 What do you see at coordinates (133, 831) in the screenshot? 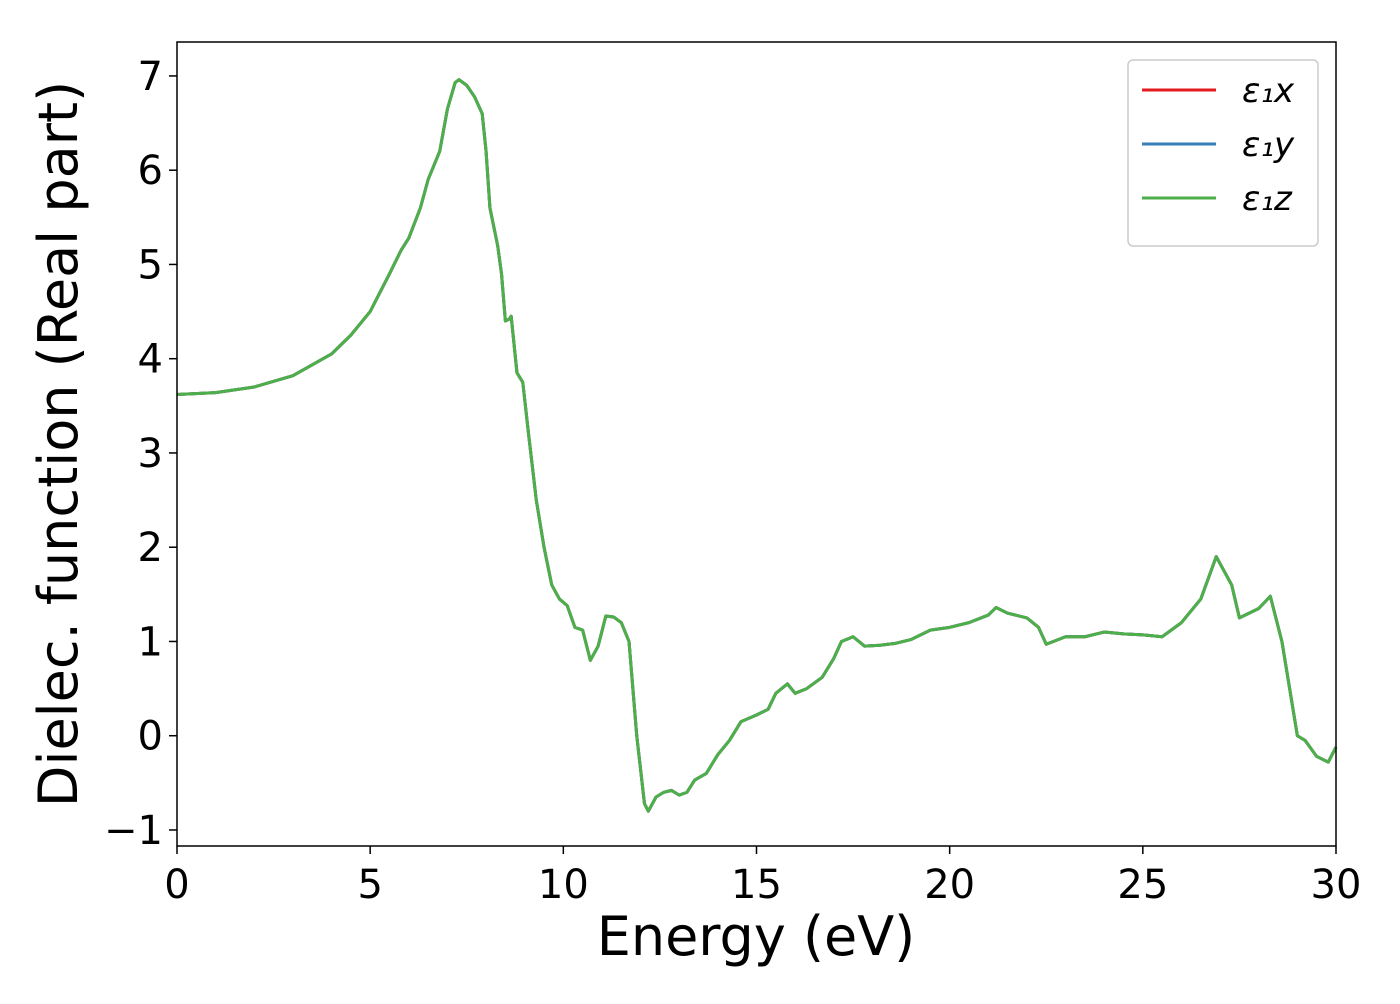
I see `y-tick-label: −1` at bounding box center [133, 831].